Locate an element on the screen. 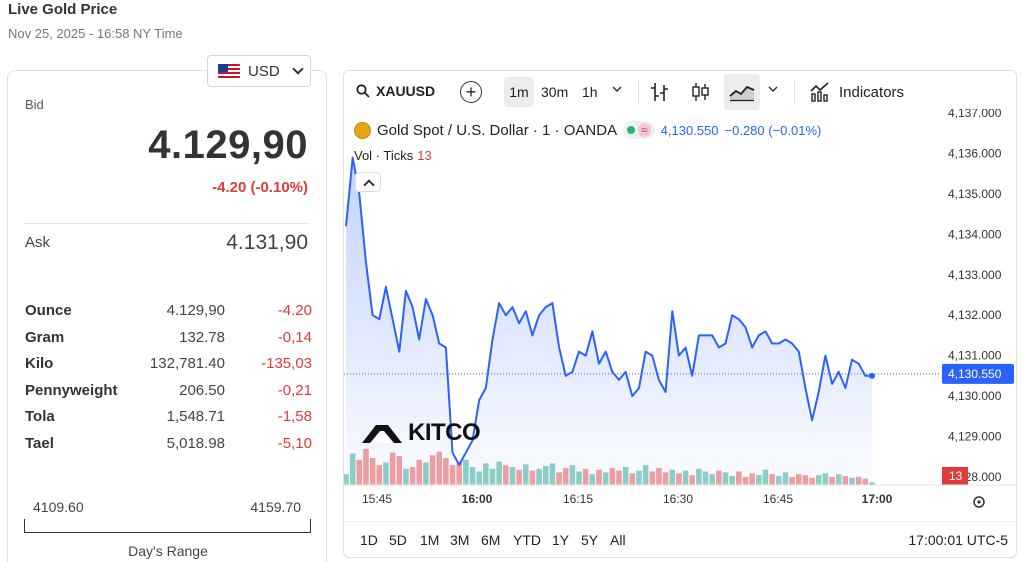  unit-row-tola: Tola 1,548.71 -1,58 is located at coordinates (168, 418).